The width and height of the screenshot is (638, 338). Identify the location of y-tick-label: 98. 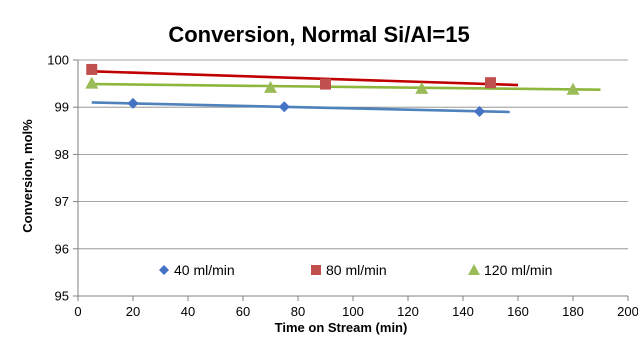
(62, 154).